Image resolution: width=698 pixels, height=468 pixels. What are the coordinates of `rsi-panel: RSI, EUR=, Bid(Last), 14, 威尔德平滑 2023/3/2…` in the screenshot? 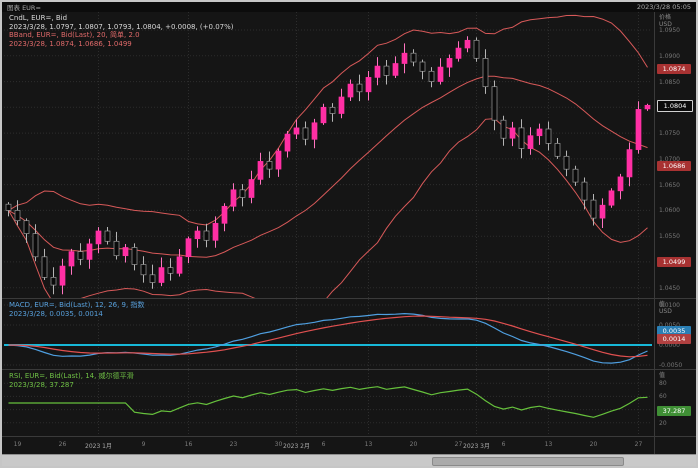 It's located at (328, 403).